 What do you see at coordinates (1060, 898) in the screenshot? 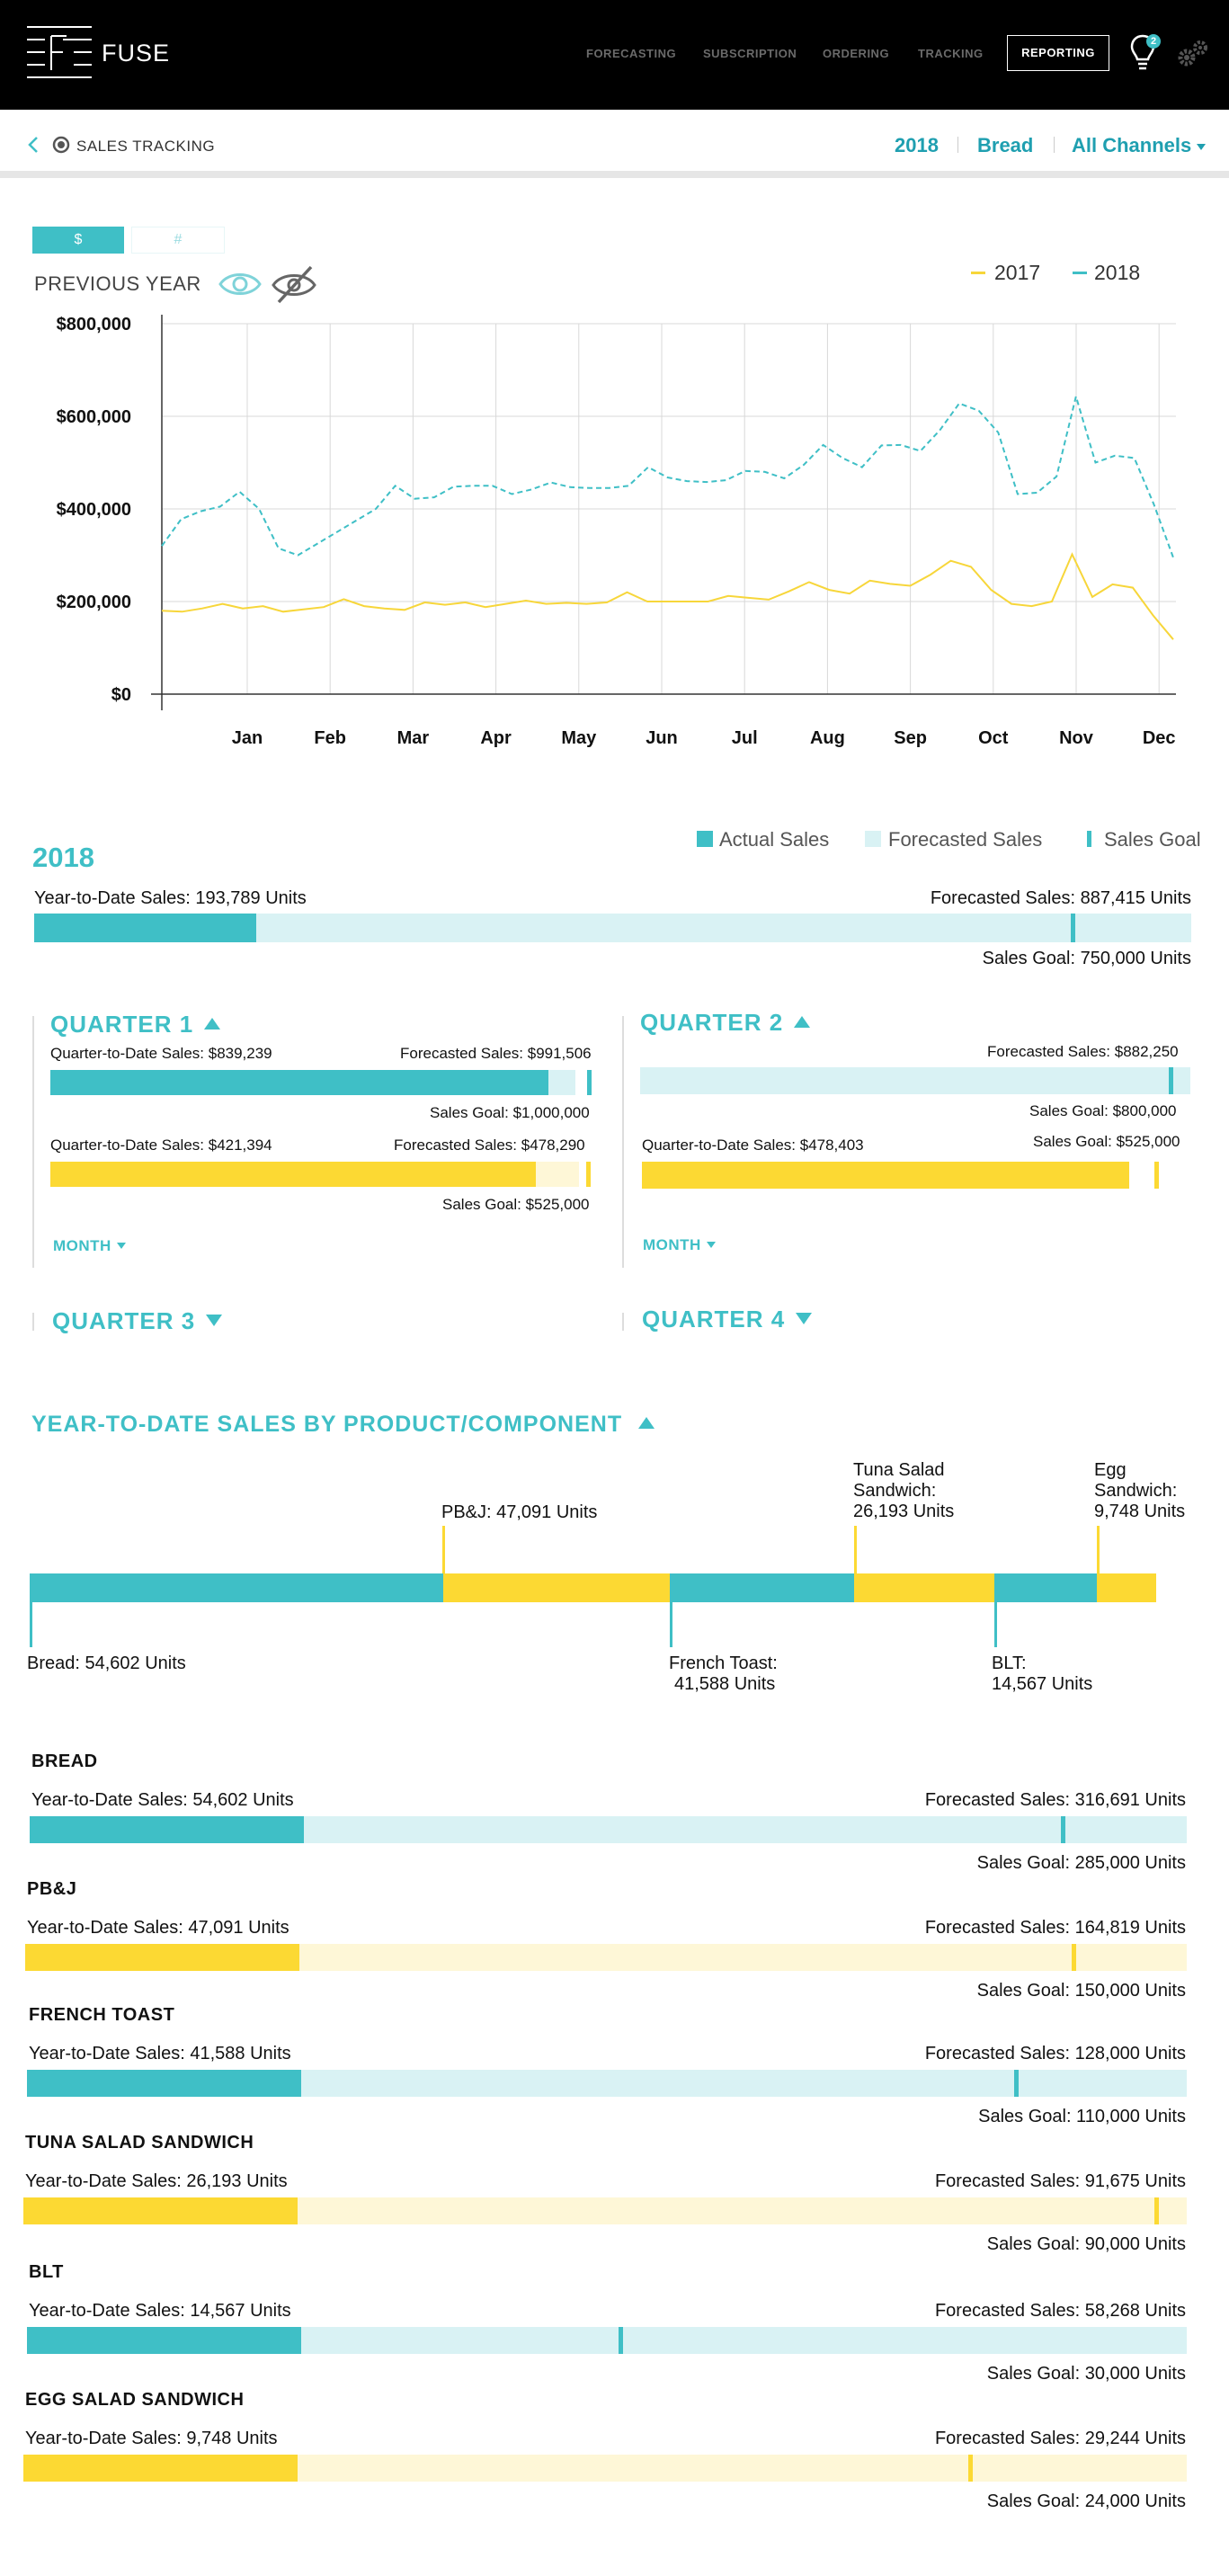
I see `year-forecast-label: Forecasted Sales: 887,415 Units` at bounding box center [1060, 898].